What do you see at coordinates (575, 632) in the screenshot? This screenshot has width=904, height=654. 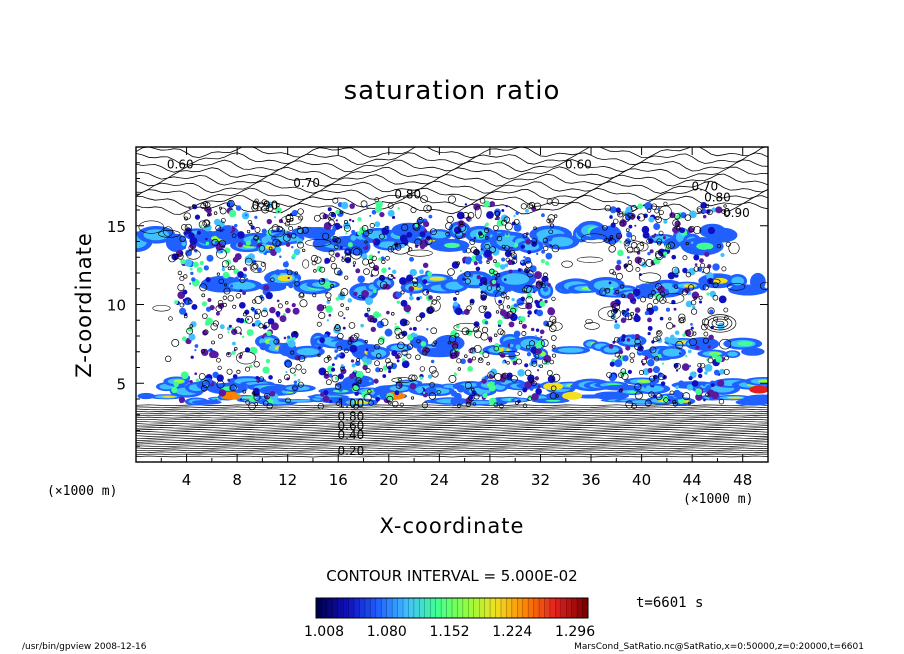 I see `colorbar-tick-label: 1.296` at bounding box center [575, 632].